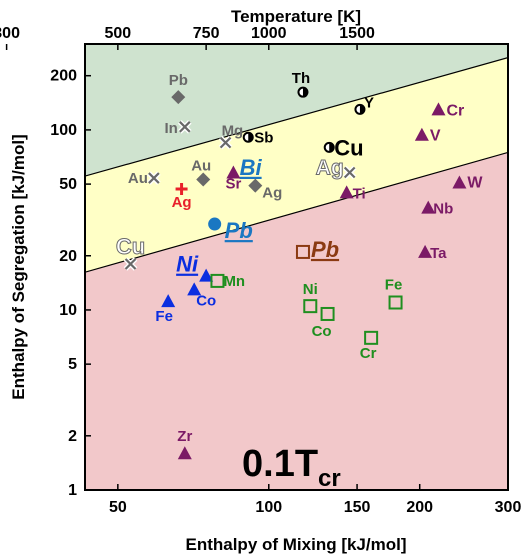  What do you see at coordinates (438, 253) in the screenshot?
I see `point-label-ta: Ta` at bounding box center [438, 253].